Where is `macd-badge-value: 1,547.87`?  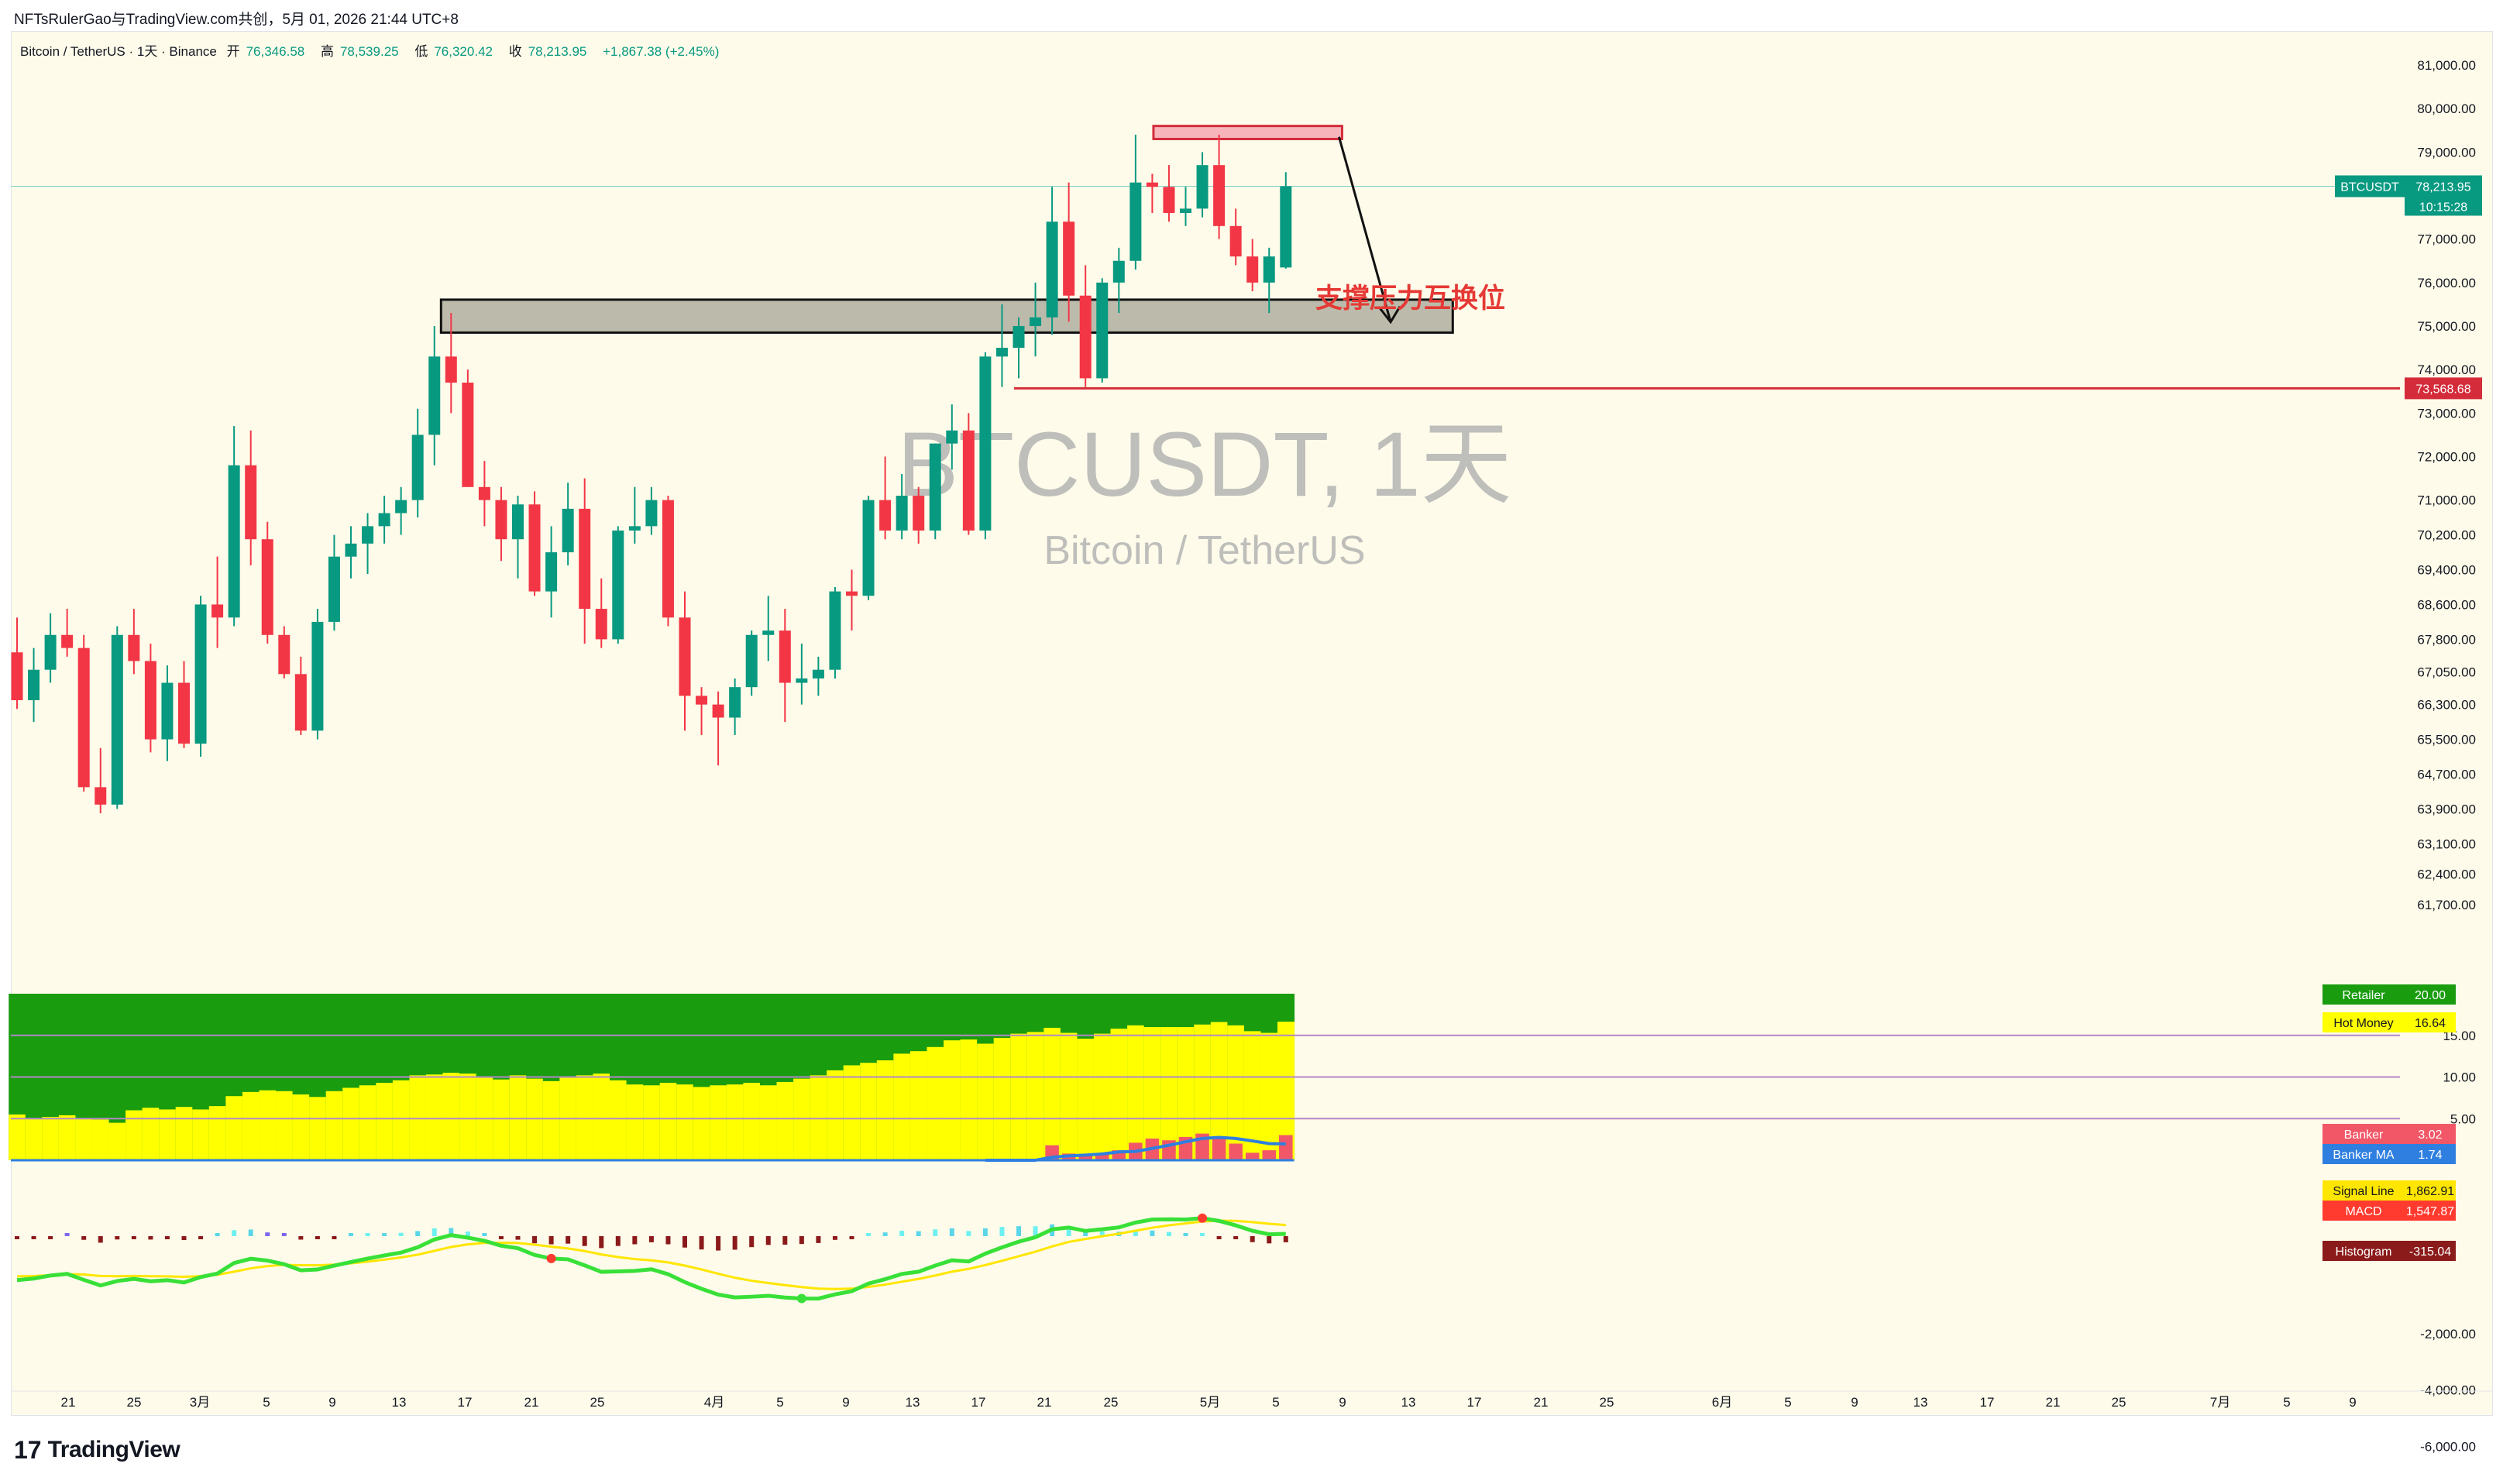 macd-badge-value: 1,547.87 is located at coordinates (2430, 1211).